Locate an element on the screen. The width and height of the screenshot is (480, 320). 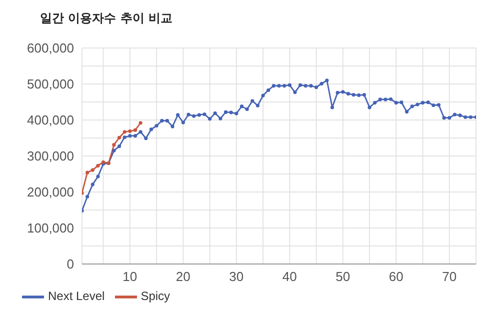
y-tick-label: 0 is located at coordinates (70, 264).